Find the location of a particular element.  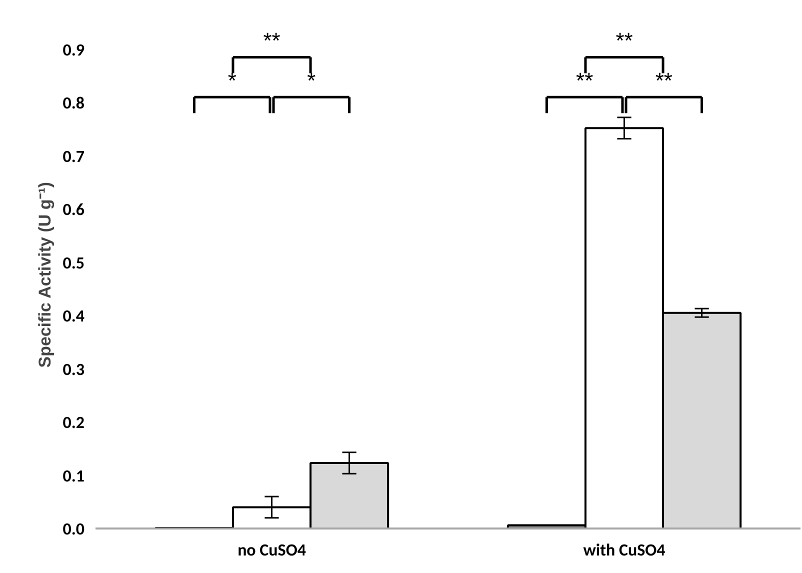

y-tick-label: 0.5 is located at coordinates (73, 263).